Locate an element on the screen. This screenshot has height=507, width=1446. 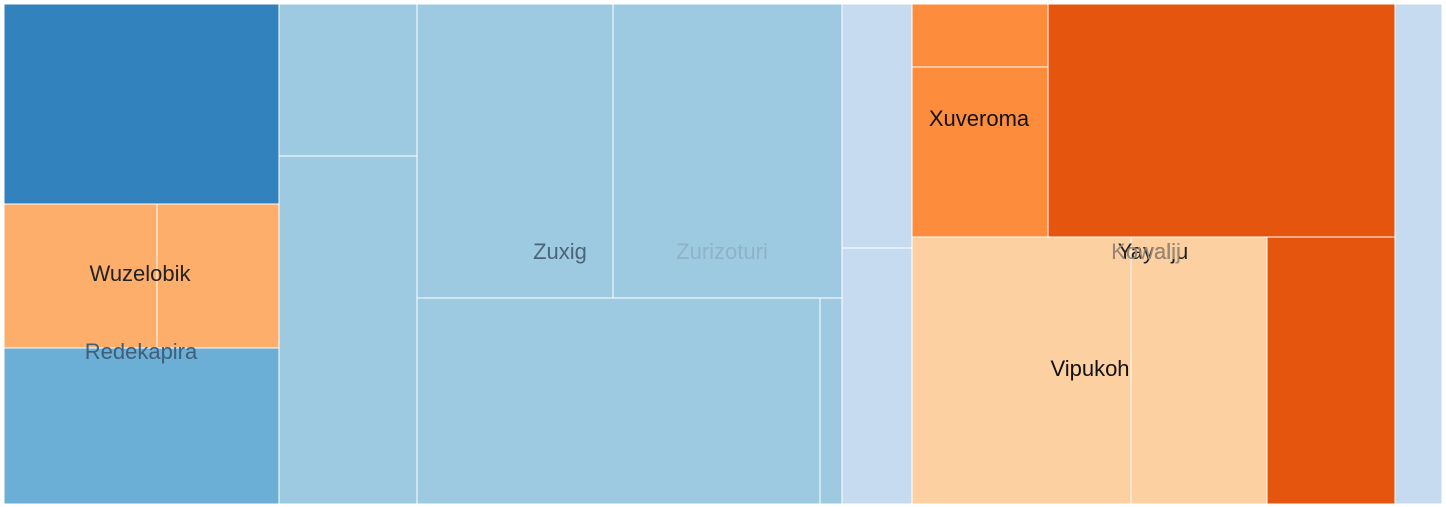
treemap-label-zuxig: Zuxig is located at coordinates (560, 251).